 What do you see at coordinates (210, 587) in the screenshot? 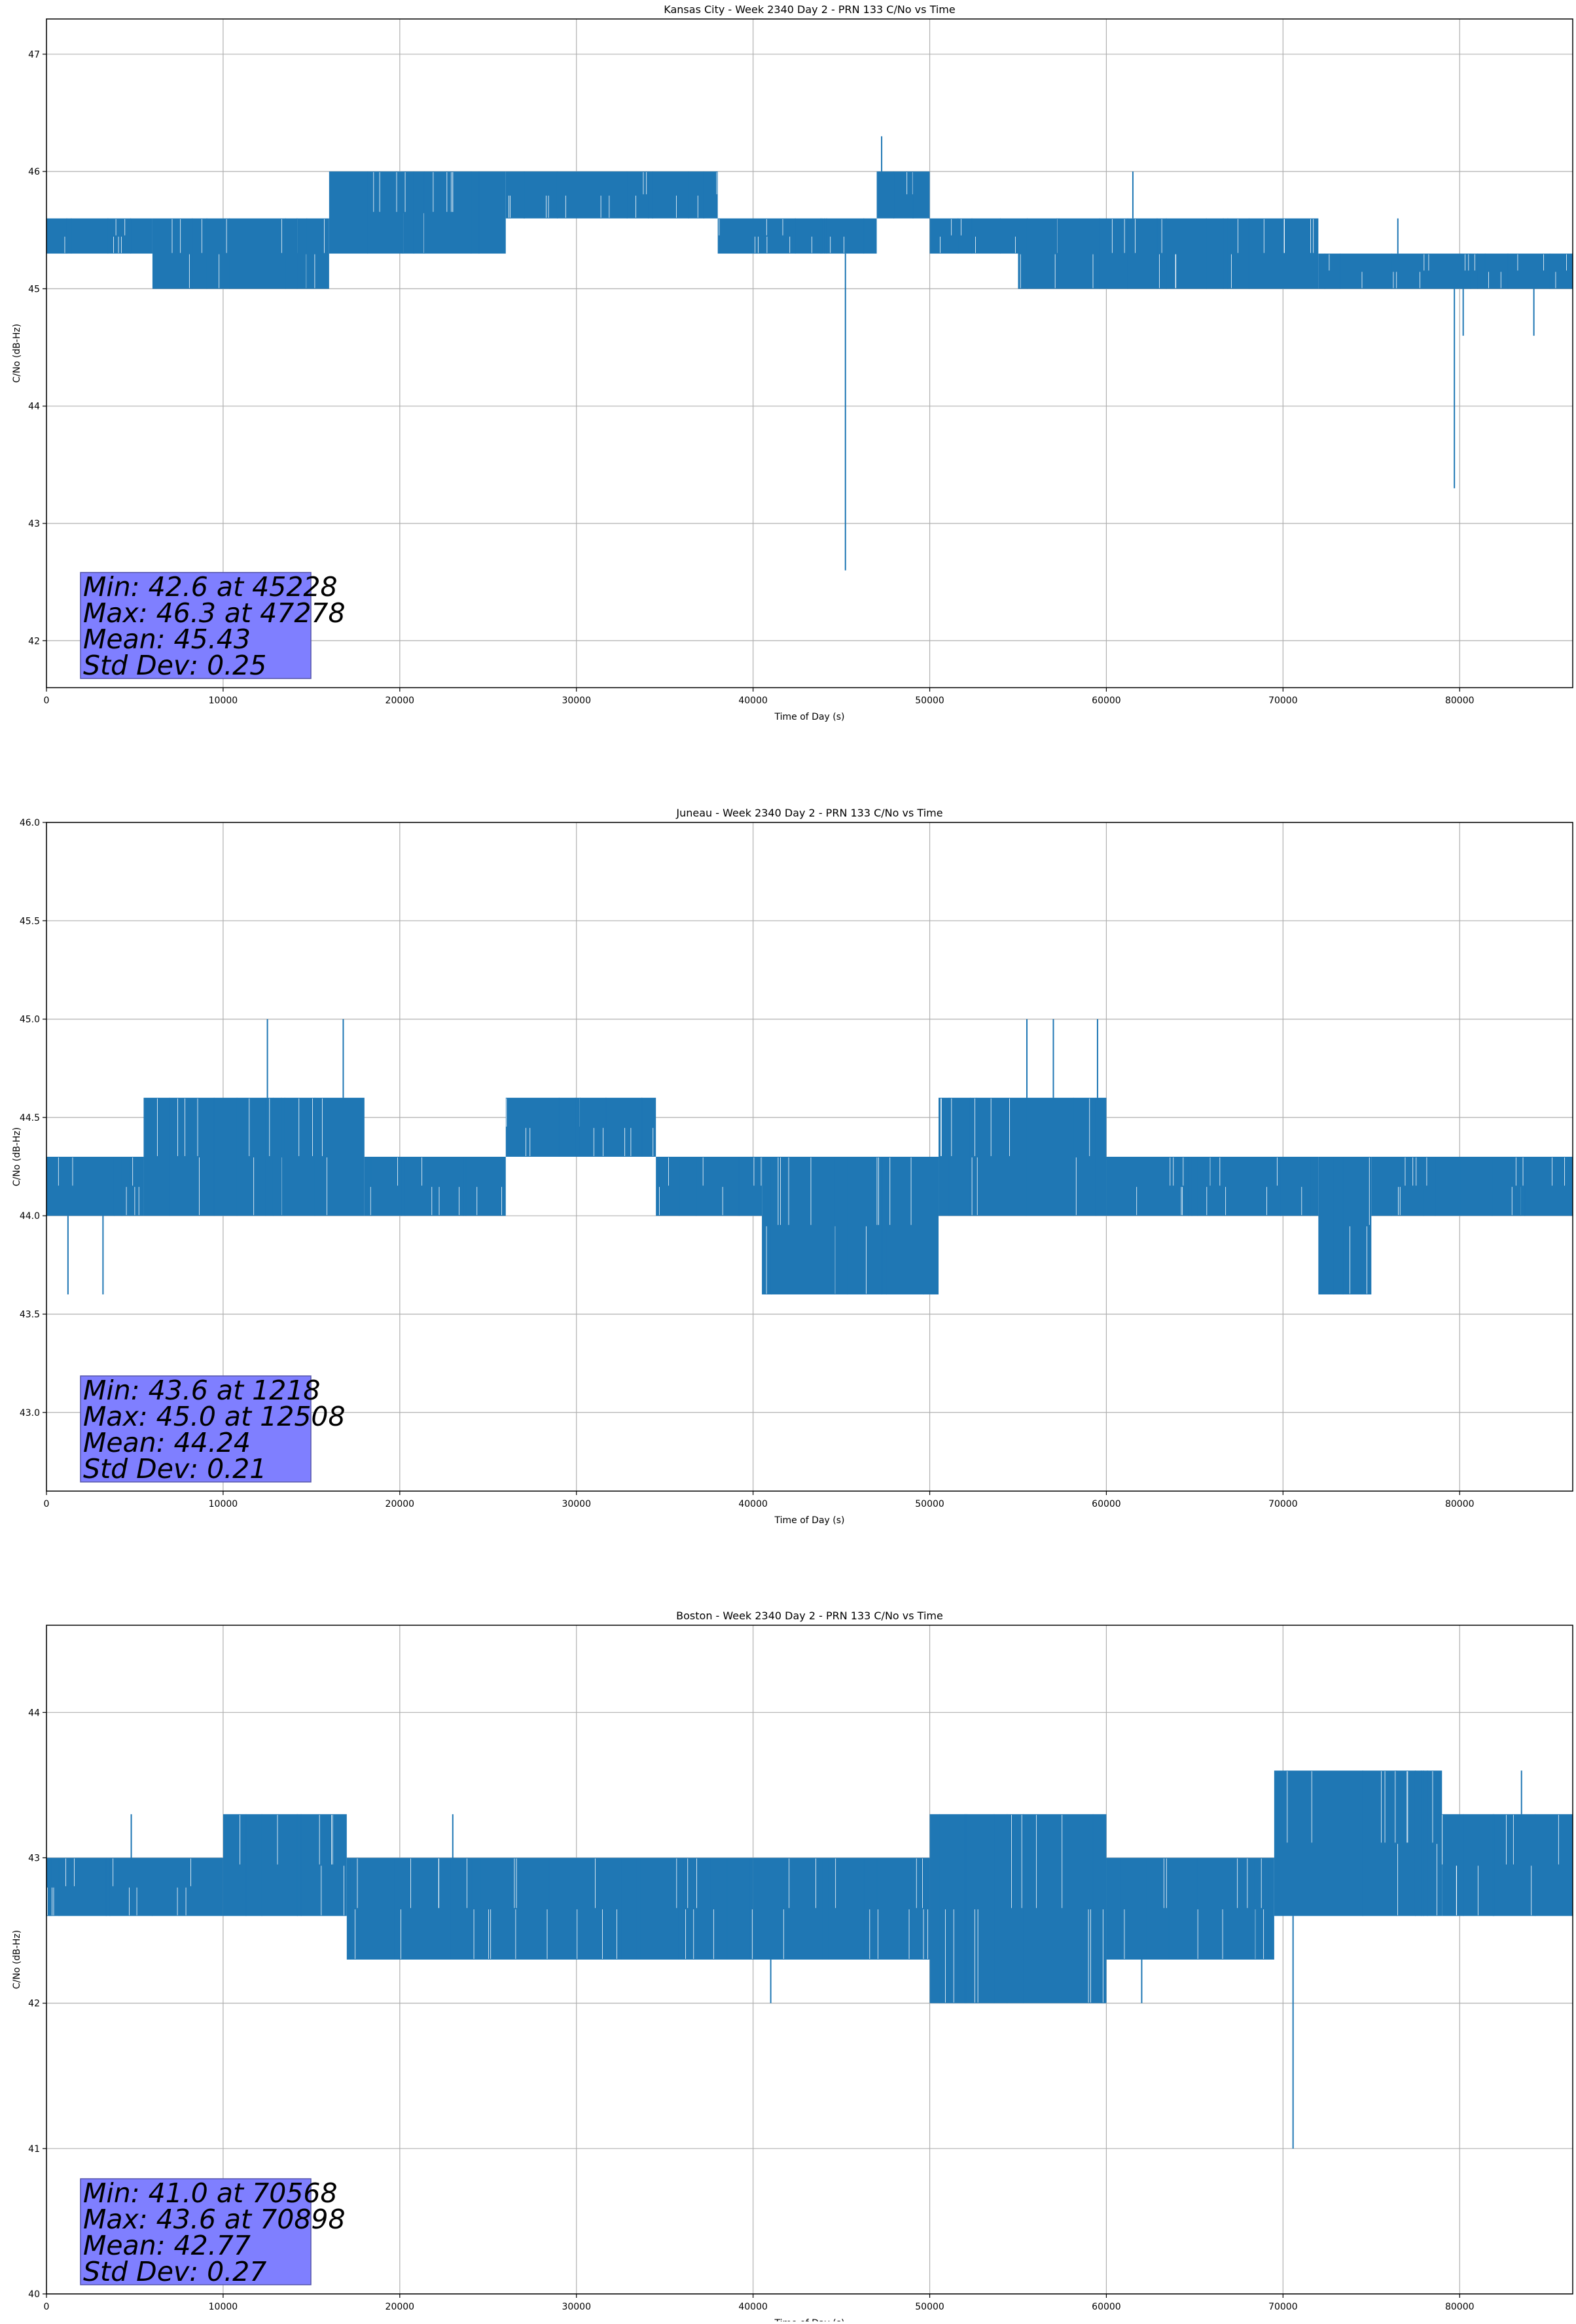
I see `stats-min-text: Min: 42.6 at 45228` at bounding box center [210, 587].